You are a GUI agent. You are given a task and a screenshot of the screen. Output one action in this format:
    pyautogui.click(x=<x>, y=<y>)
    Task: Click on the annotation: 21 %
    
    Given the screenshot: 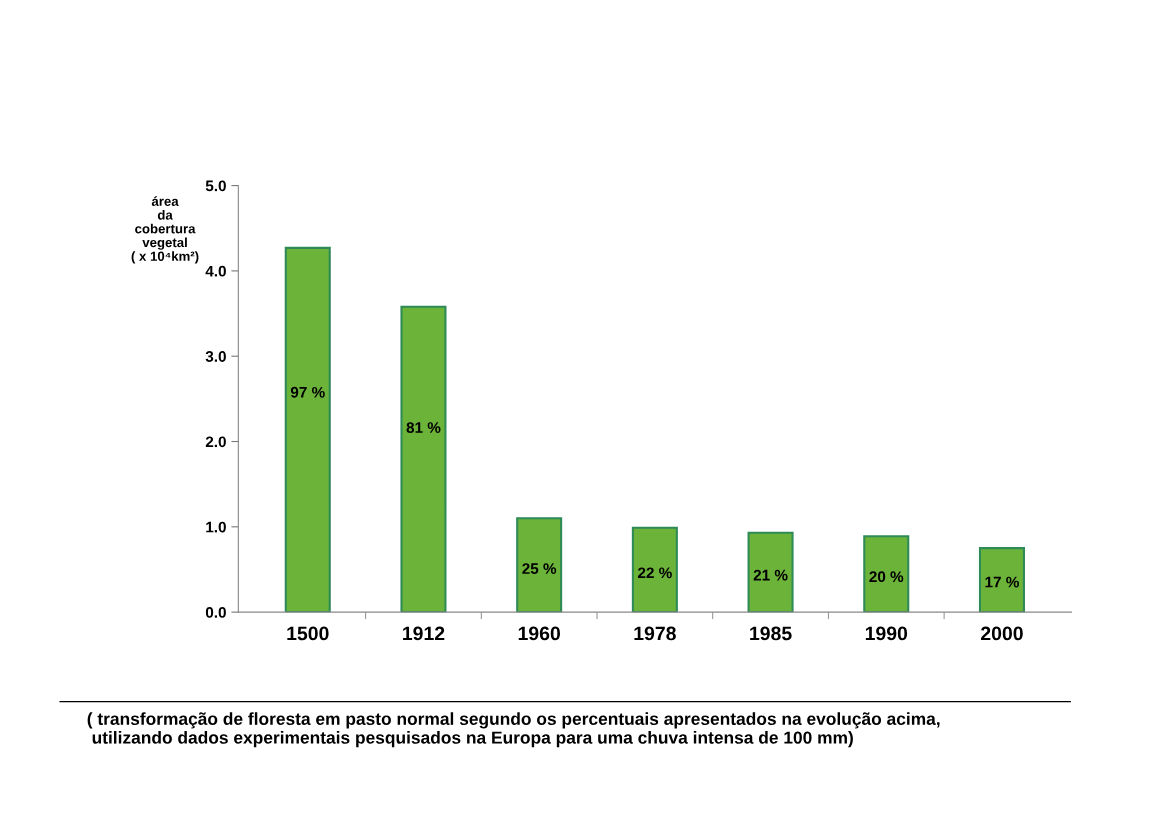 What is the action you would take?
    pyautogui.click(x=770, y=575)
    